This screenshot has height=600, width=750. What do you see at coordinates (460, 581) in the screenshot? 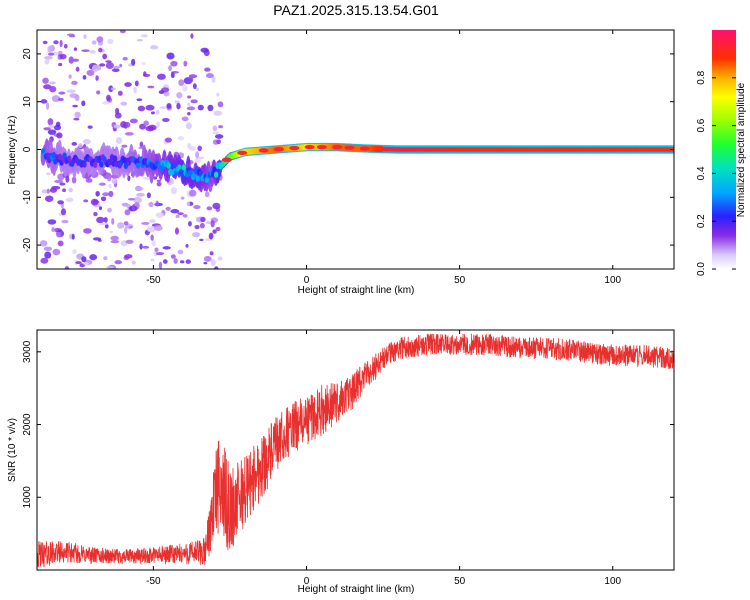
I see `x-tick-label: 50` at bounding box center [460, 581].